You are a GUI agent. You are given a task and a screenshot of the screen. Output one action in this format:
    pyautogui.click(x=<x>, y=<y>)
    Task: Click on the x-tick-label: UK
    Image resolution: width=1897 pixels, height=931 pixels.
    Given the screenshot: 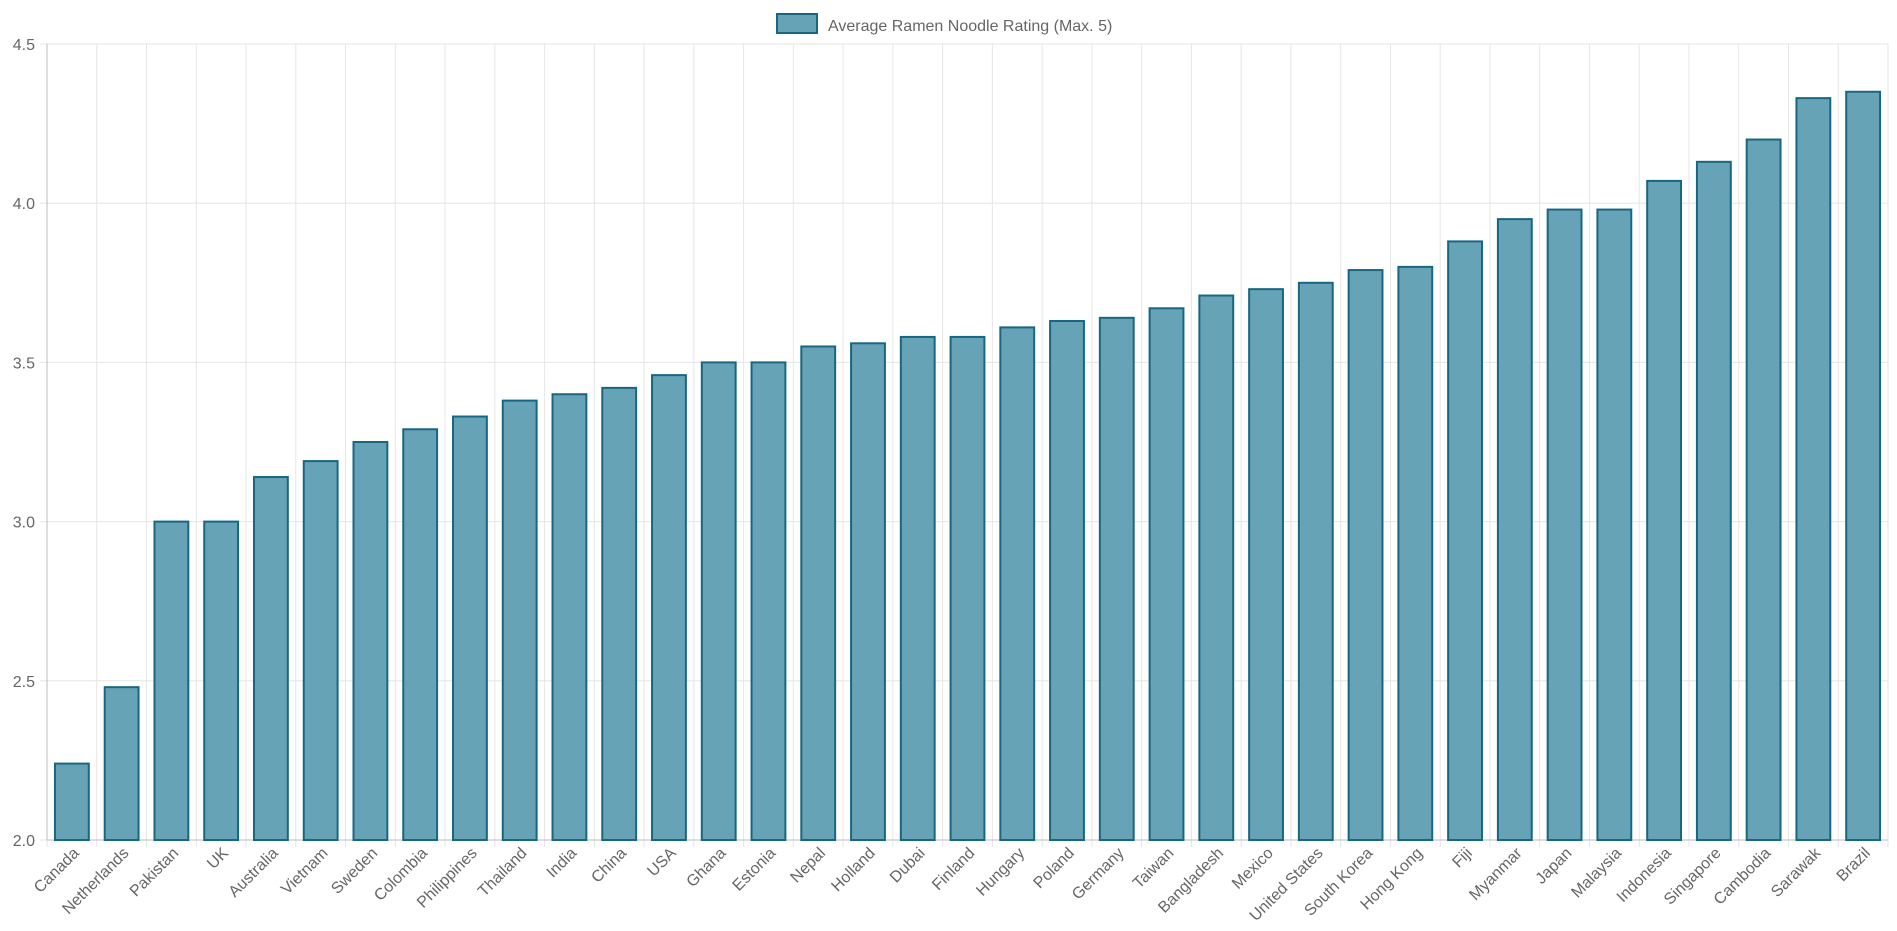 What is the action you would take?
    pyautogui.click(x=218, y=859)
    